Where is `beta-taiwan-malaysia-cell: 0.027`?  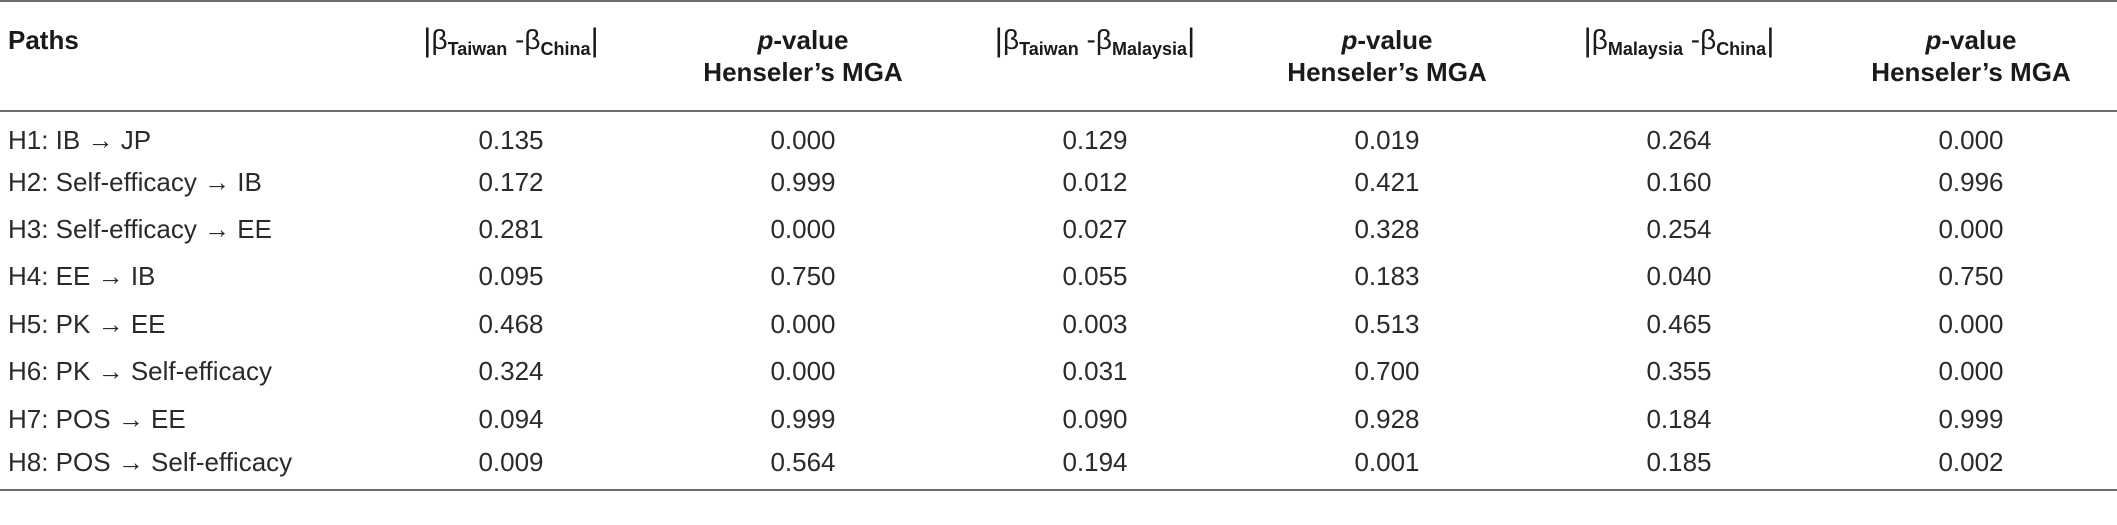 beta-taiwan-malaysia-cell: 0.027 is located at coordinates (1095, 228).